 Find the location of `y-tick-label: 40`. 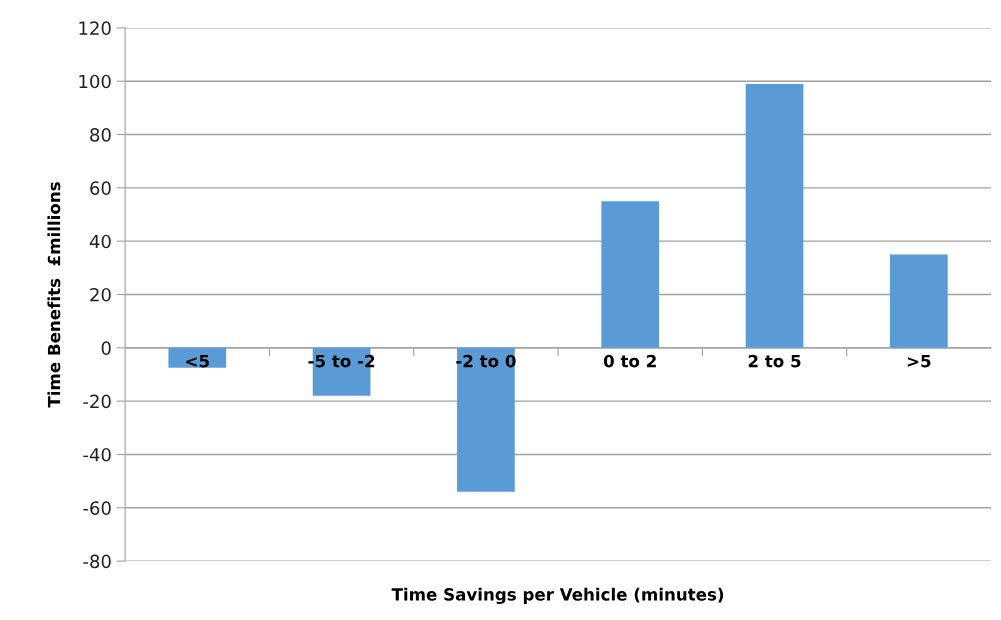

y-tick-label: 40 is located at coordinates (100, 241).